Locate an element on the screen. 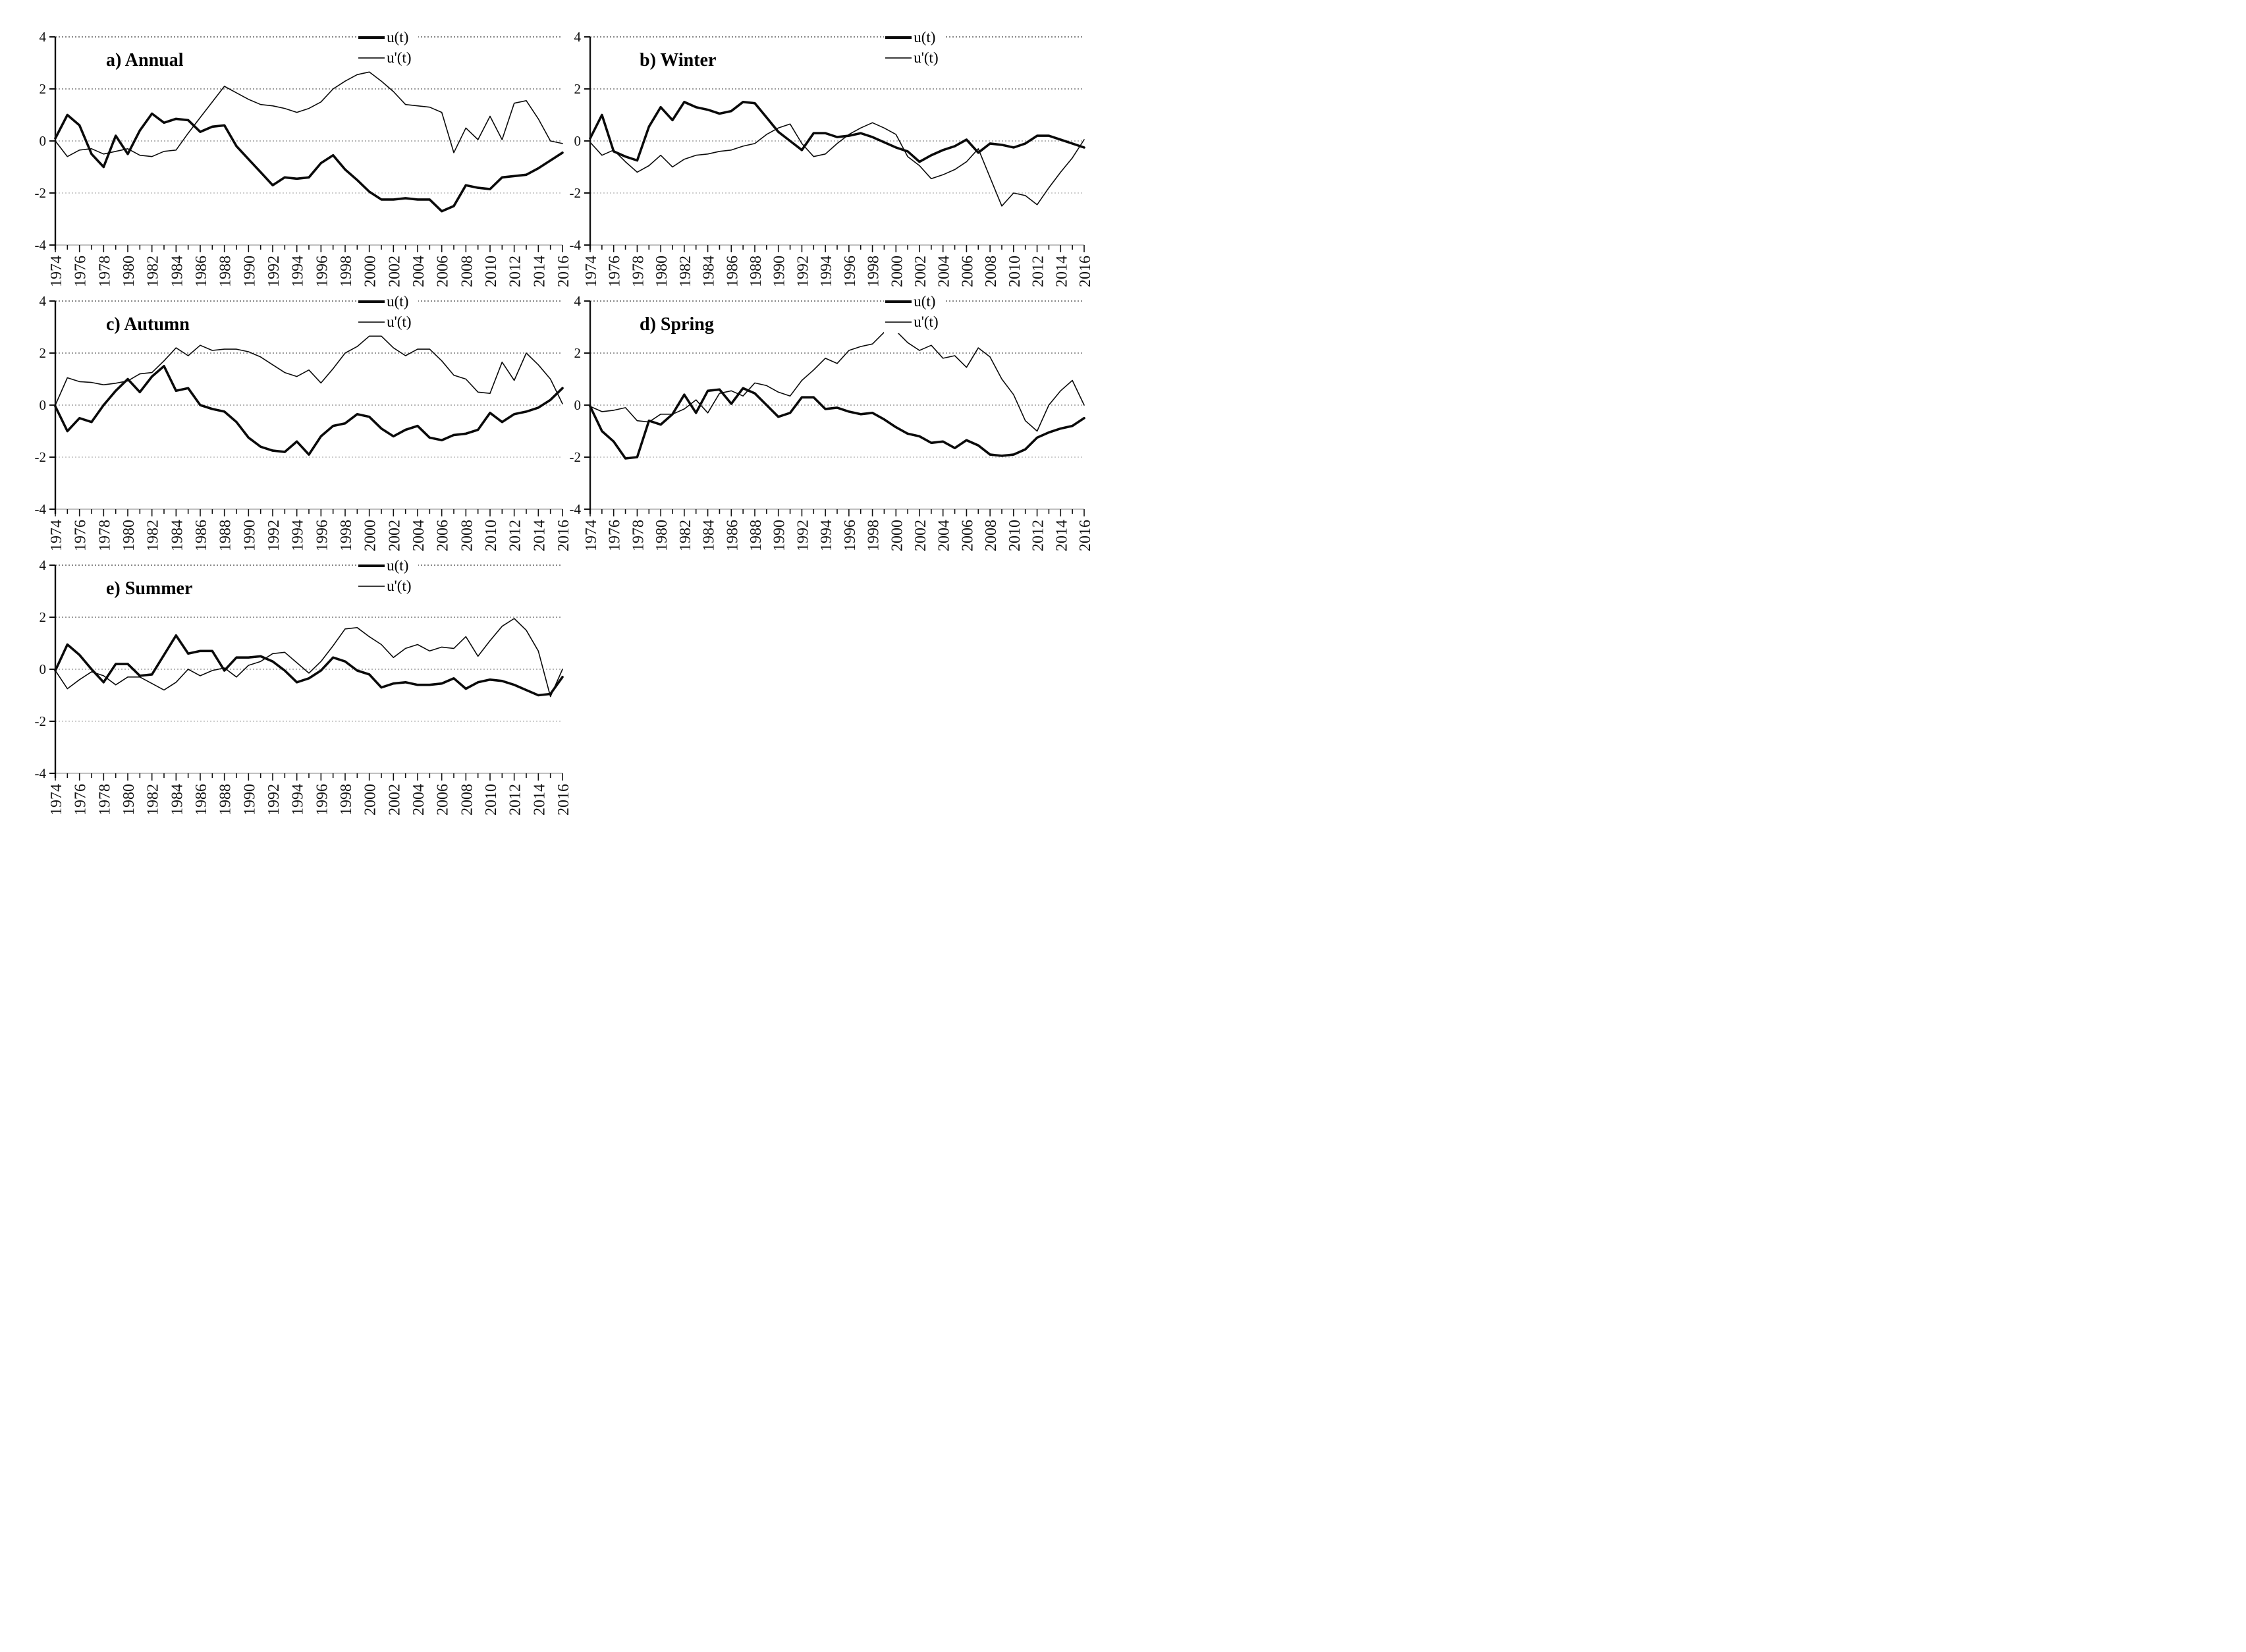  legend-label-uprime: u'(t) is located at coordinates (926, 57).